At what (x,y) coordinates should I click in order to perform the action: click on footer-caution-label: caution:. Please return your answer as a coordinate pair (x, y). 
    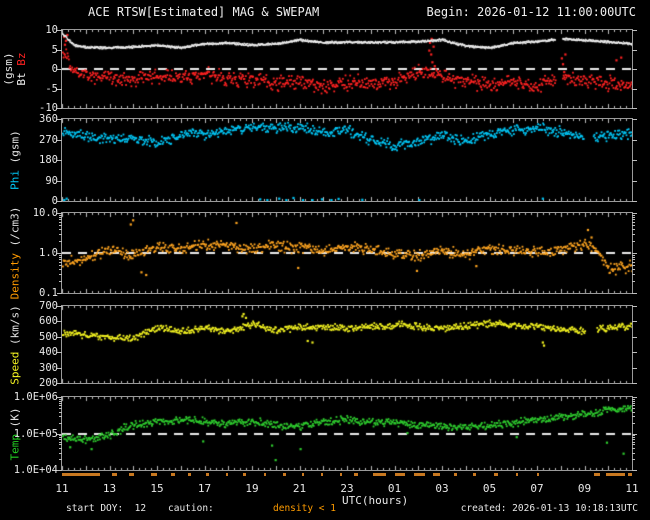
    Looking at the image, I should click on (191, 508).